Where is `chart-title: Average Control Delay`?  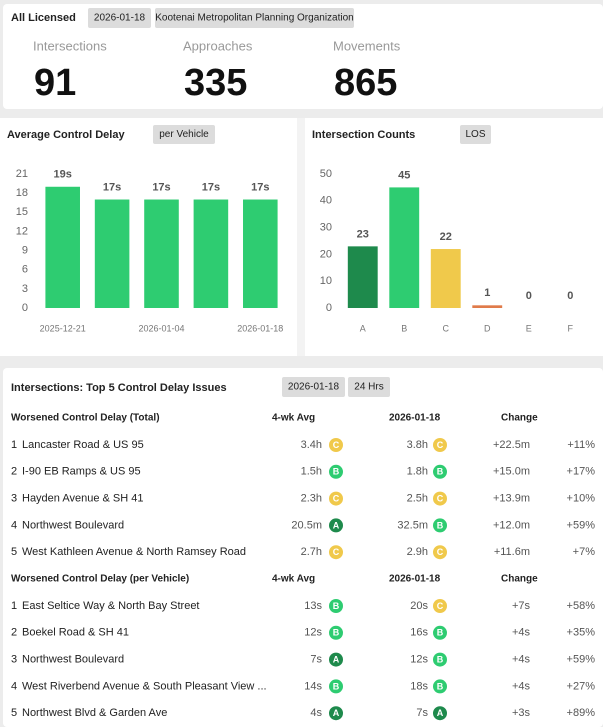 chart-title: Average Control Delay is located at coordinates (66, 135).